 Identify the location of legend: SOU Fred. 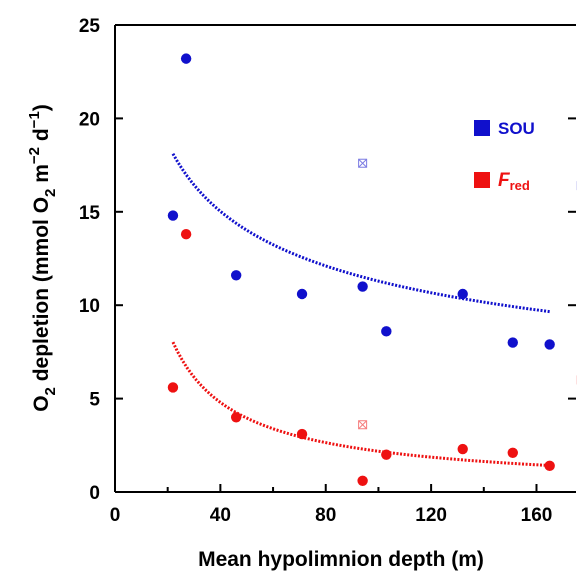
(504, 156).